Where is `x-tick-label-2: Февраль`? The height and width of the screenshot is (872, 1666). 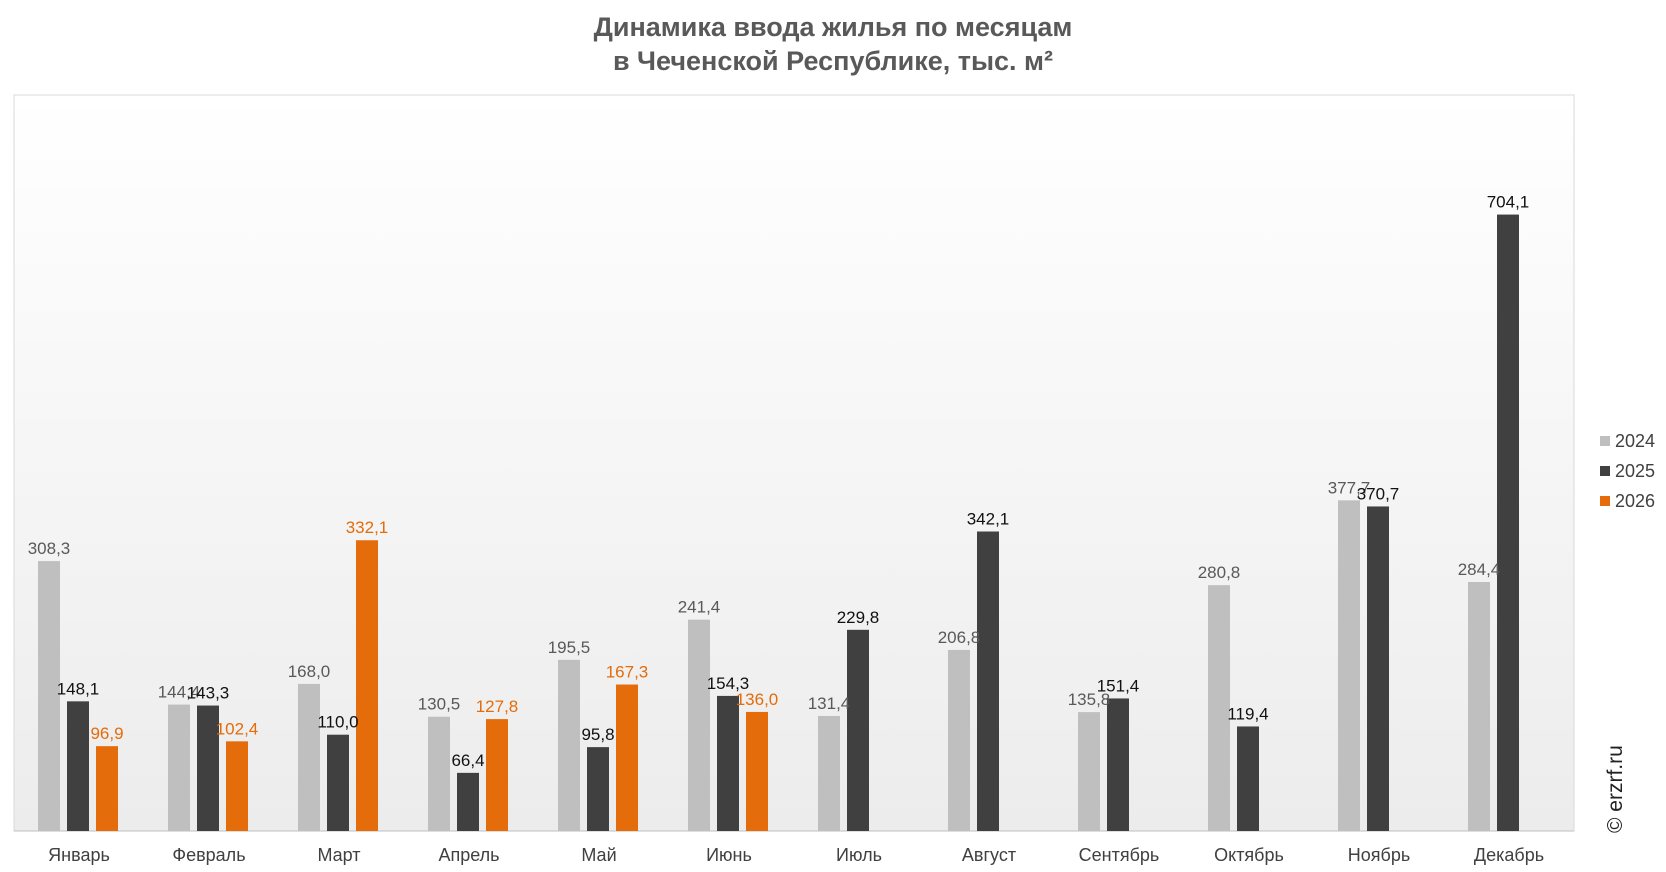 x-tick-label-2: Февраль is located at coordinates (208, 855).